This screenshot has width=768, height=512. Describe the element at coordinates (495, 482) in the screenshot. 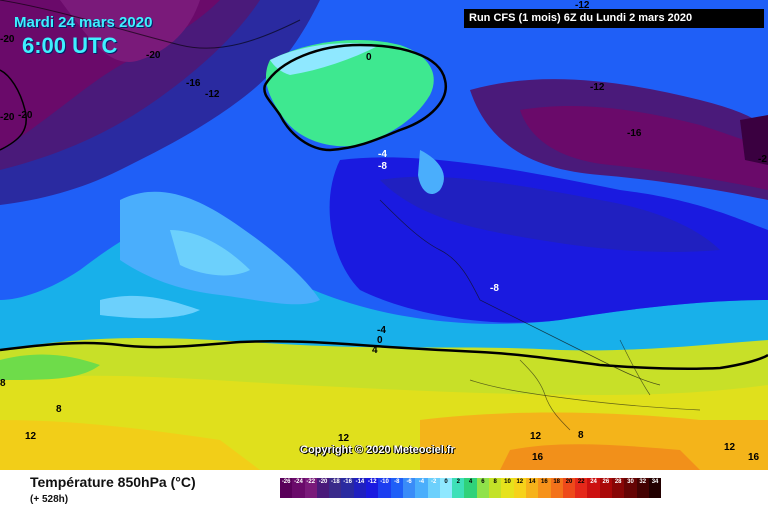

I see `legend-tick-label: 8` at that location.